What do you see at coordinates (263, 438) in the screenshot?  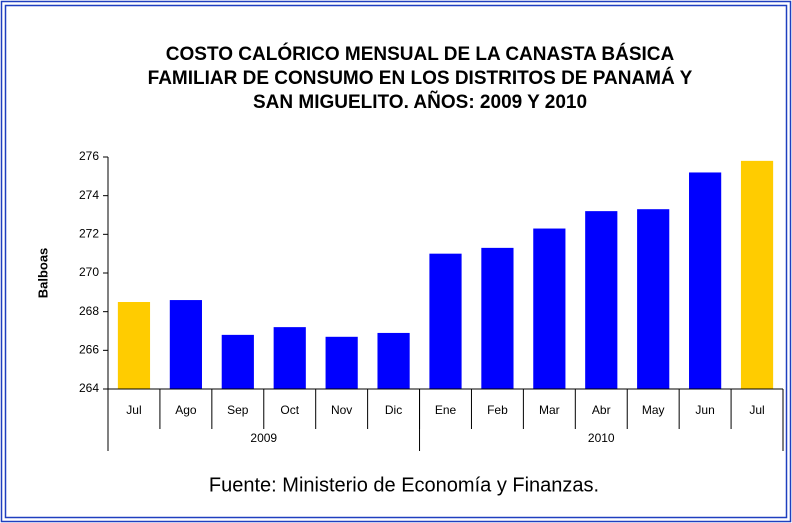 I see `group-label: 2009` at bounding box center [263, 438].